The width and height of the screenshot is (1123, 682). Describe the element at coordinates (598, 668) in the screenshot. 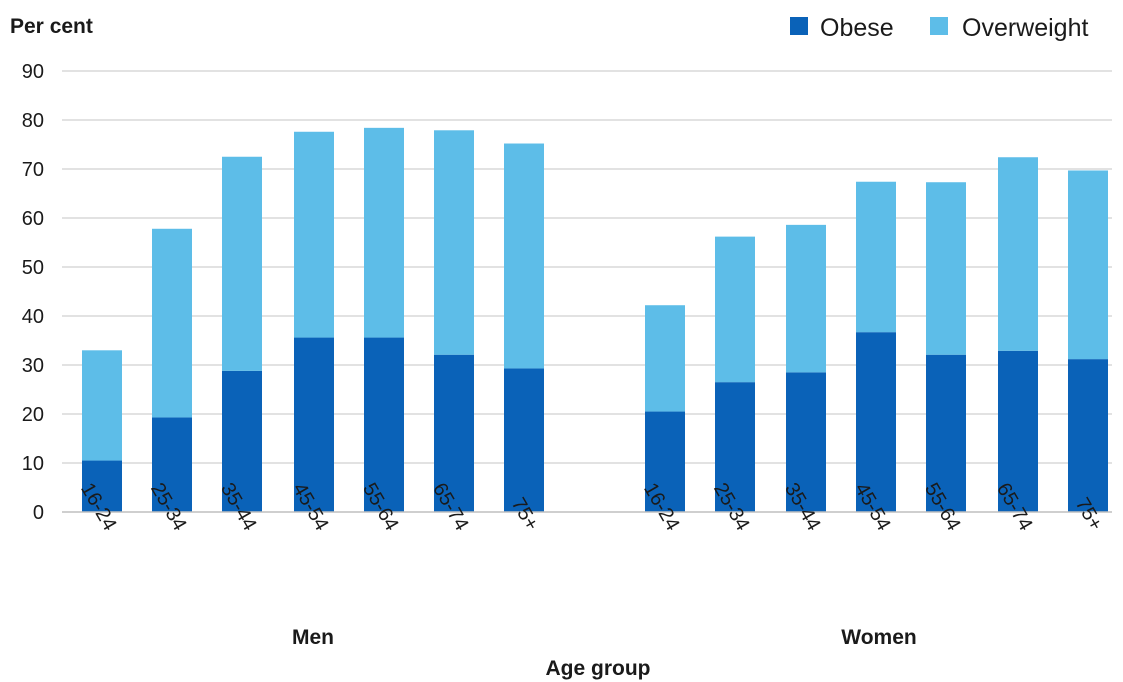

I see `x-axis-title: Age group` at that location.